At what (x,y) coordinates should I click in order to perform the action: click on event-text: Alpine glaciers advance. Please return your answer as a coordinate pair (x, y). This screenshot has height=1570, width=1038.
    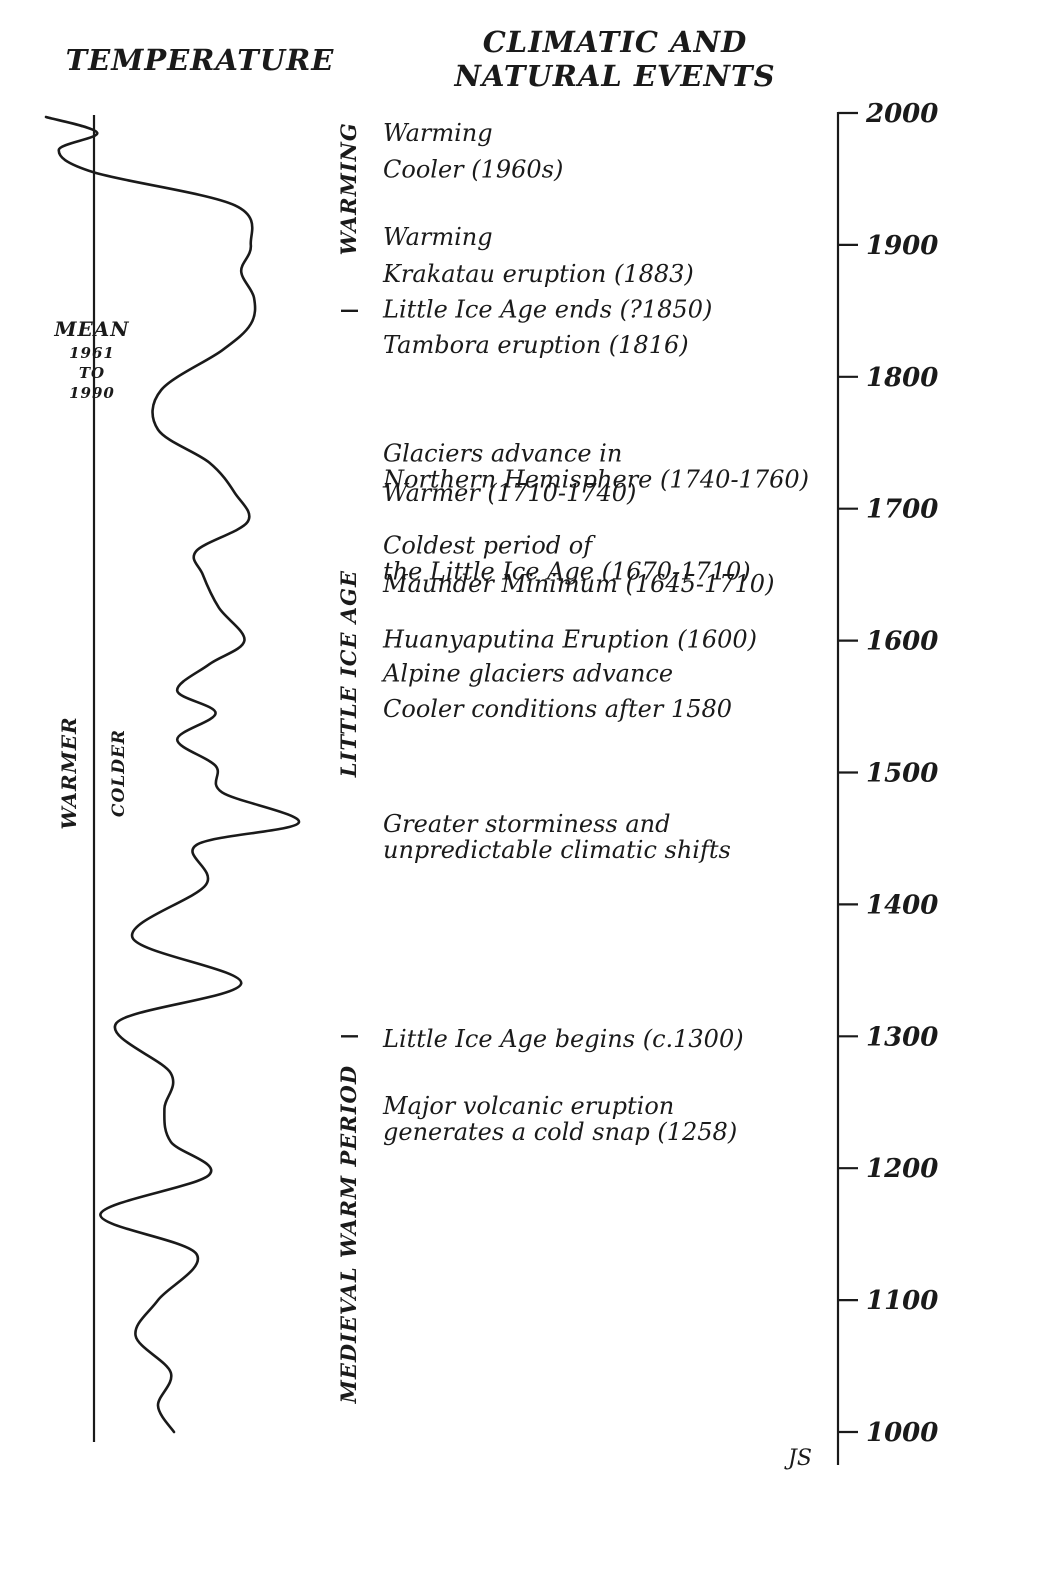
    Looking at the image, I should click on (527, 674).